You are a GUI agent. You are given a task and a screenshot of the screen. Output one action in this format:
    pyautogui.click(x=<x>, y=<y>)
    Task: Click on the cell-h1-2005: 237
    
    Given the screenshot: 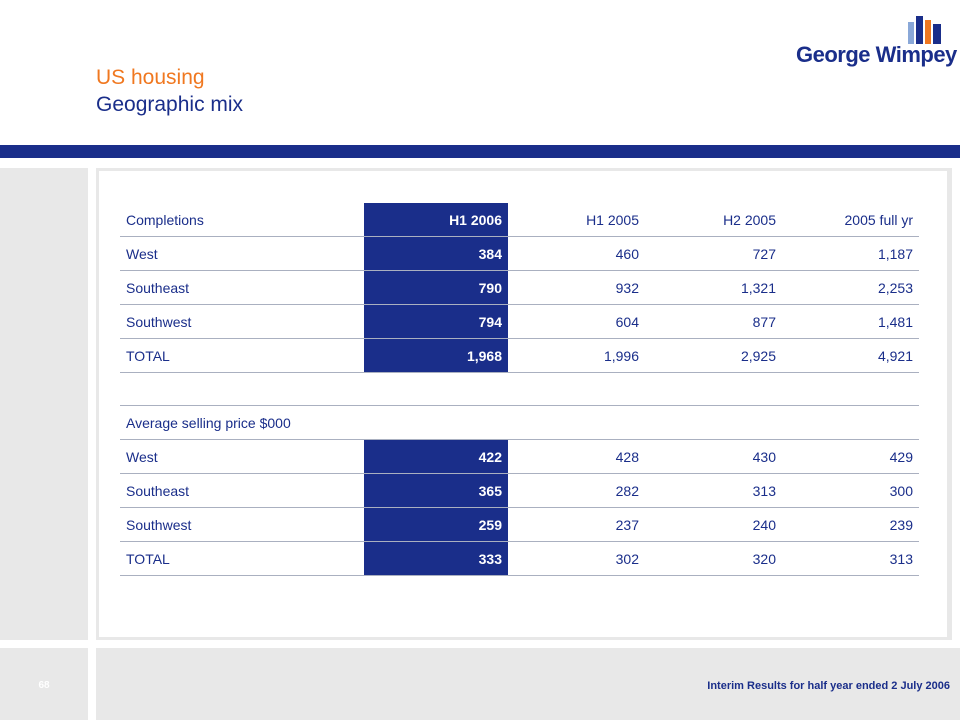 What is the action you would take?
    pyautogui.click(x=576, y=524)
    